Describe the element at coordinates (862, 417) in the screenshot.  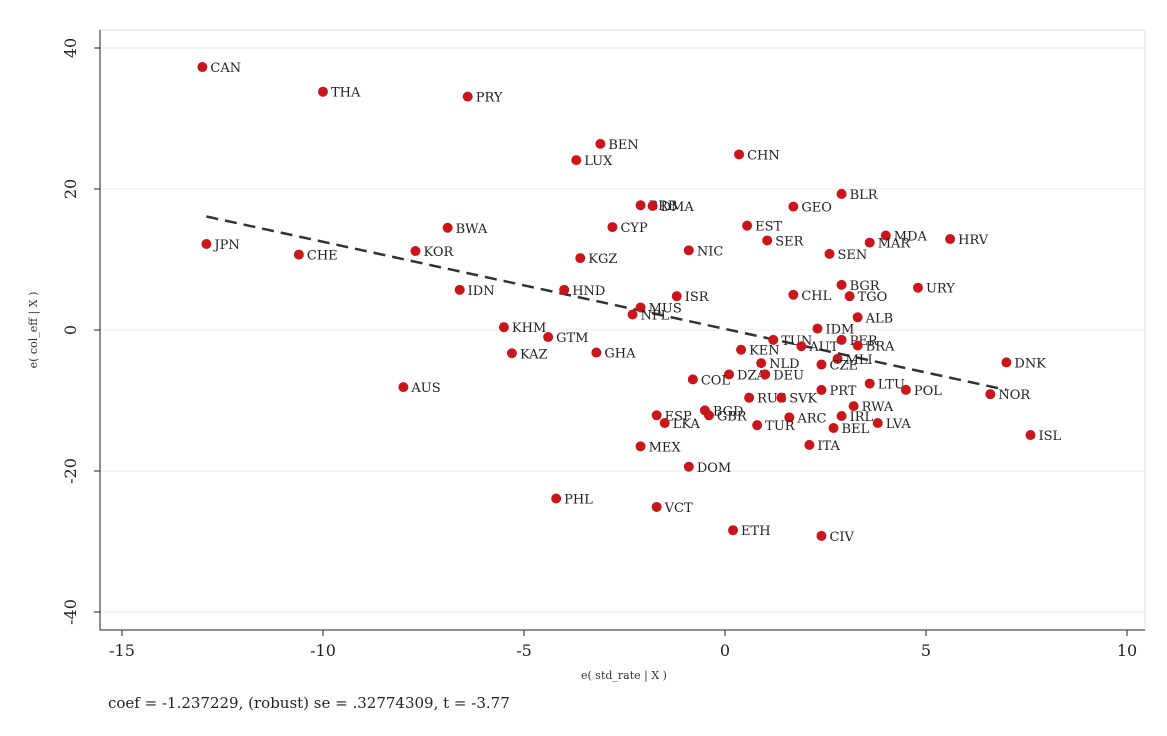
I see `point-label-irl: IRL` at that location.